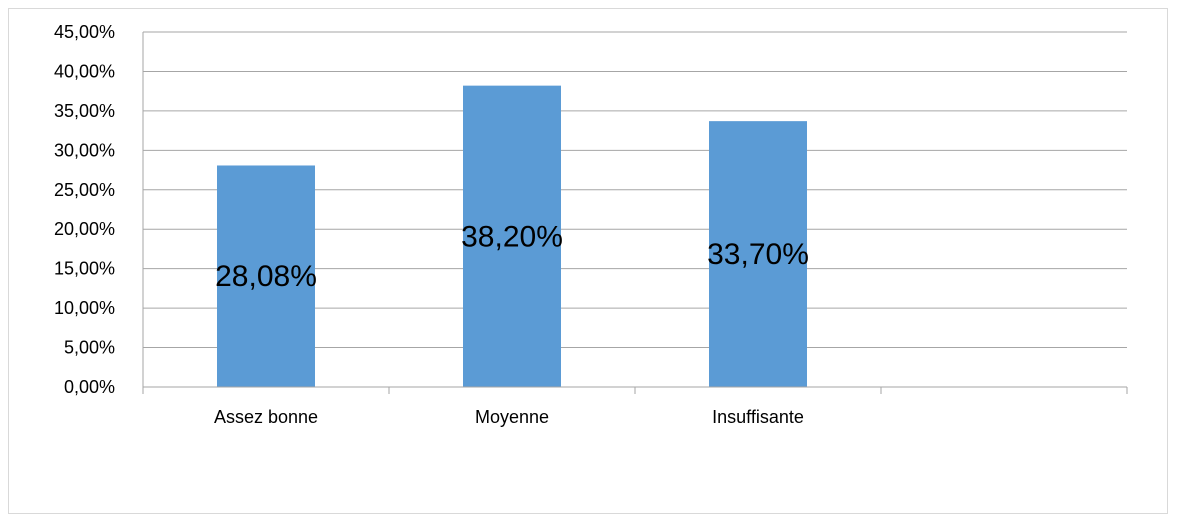 The image size is (1179, 522). I want to click on y-tick-label: 10,00%, so click(84, 308).